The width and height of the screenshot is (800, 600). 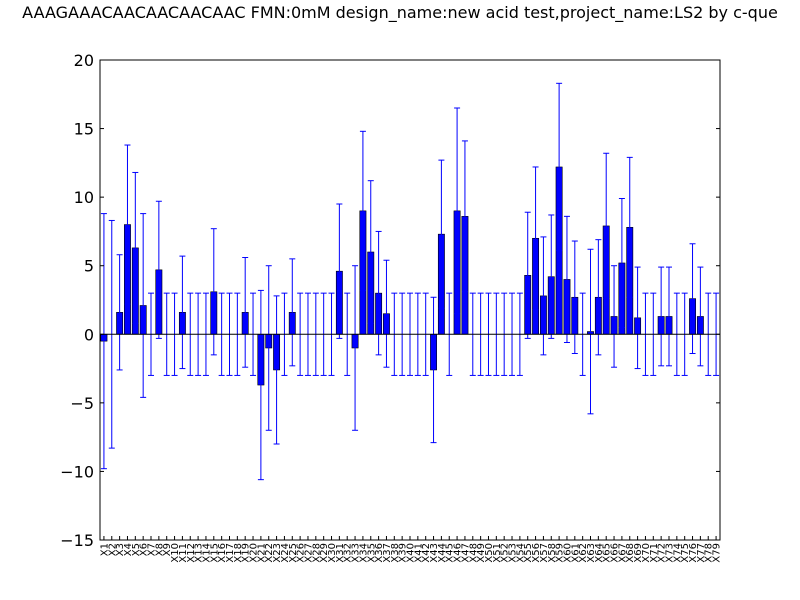 What do you see at coordinates (566, 279) in the screenshot?
I see `error-bar-x60` at bounding box center [566, 279].